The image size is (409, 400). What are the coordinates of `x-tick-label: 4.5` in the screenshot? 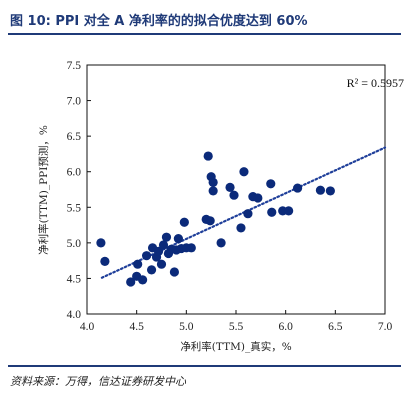 It's located at (136, 327).